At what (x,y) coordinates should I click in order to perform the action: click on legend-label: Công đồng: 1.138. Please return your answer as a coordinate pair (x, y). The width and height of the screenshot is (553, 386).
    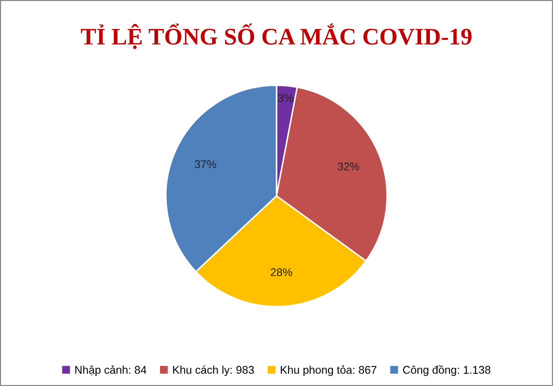
    Looking at the image, I should click on (446, 370).